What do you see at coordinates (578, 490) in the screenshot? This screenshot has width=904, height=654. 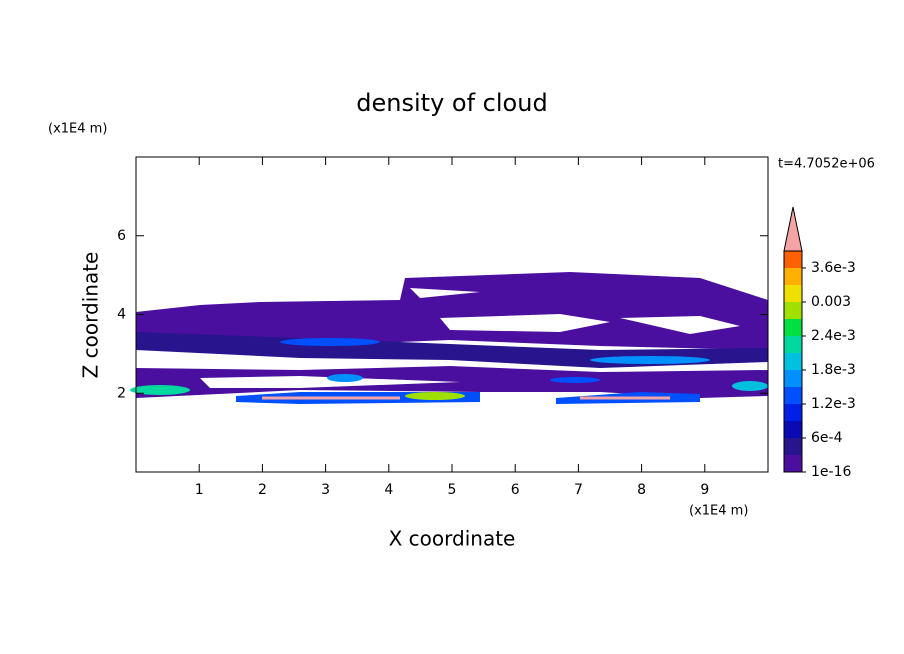 I see `x-tick-label: 7` at bounding box center [578, 490].